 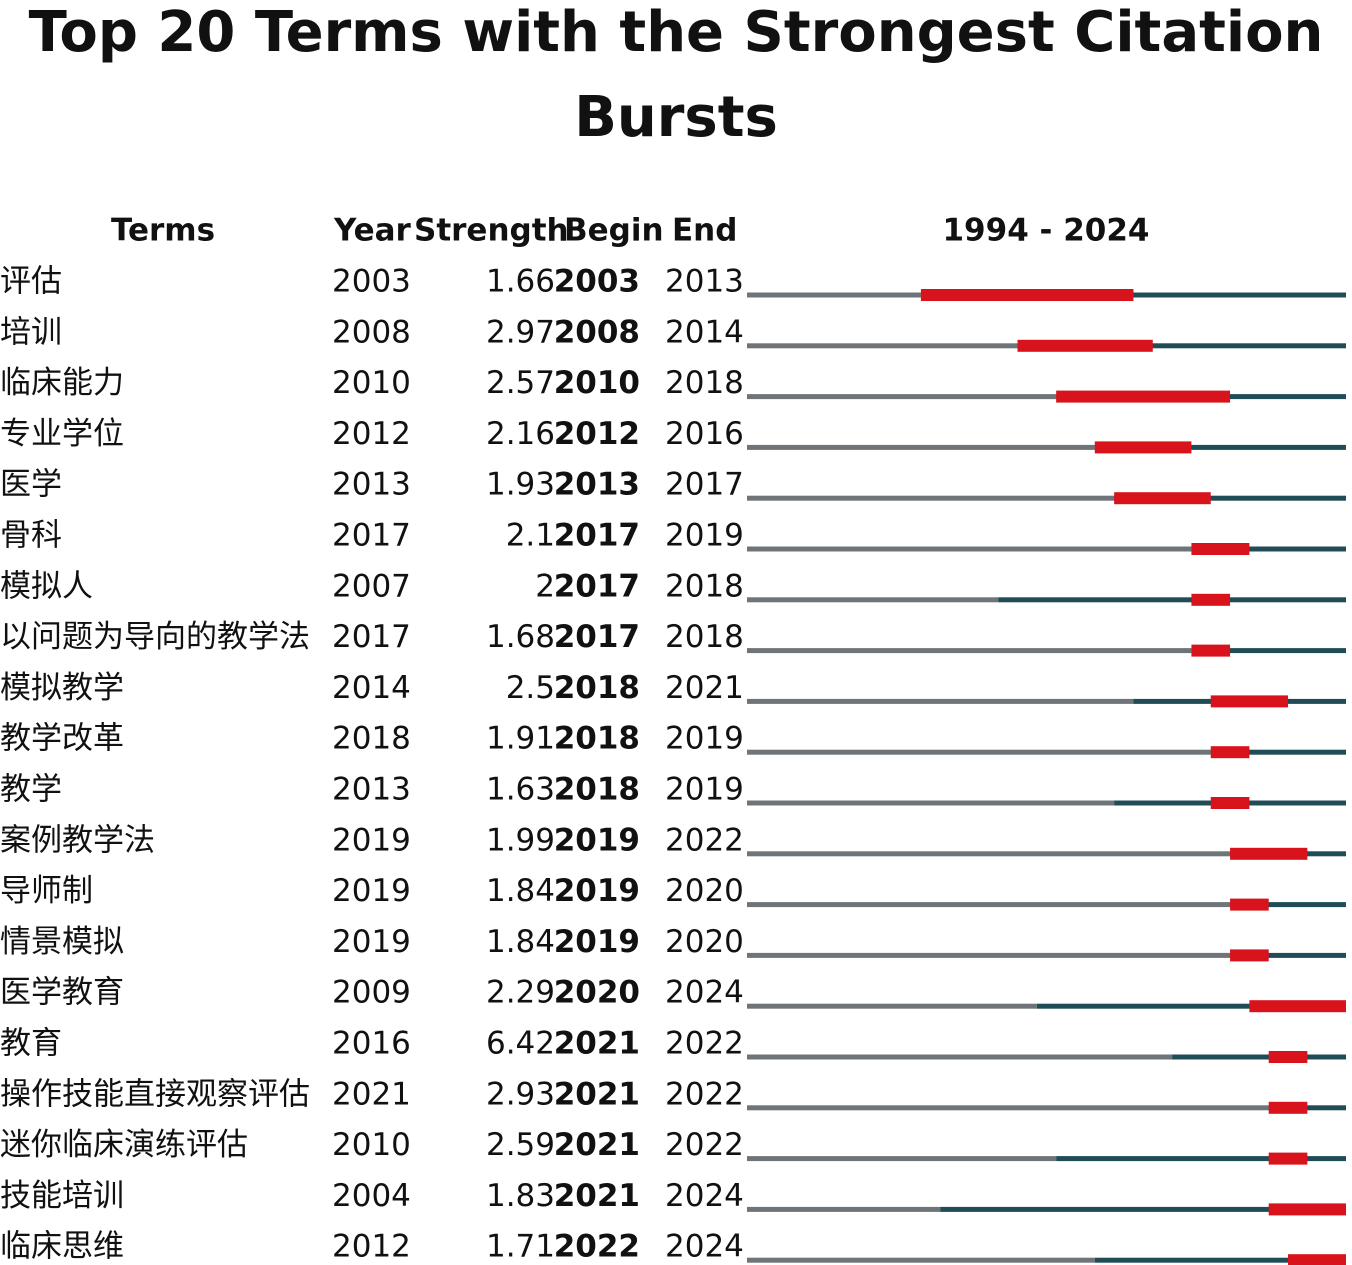 I want to click on strength: 1.68, so click(x=520, y=637).